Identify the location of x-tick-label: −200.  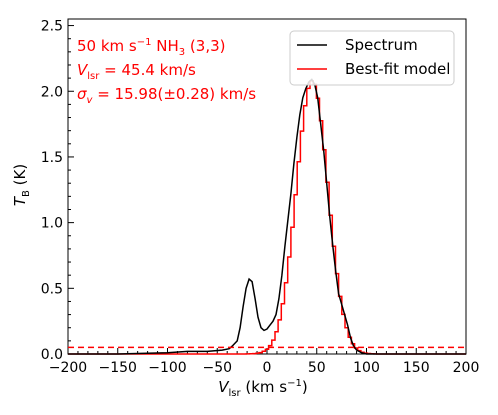
(68, 368).